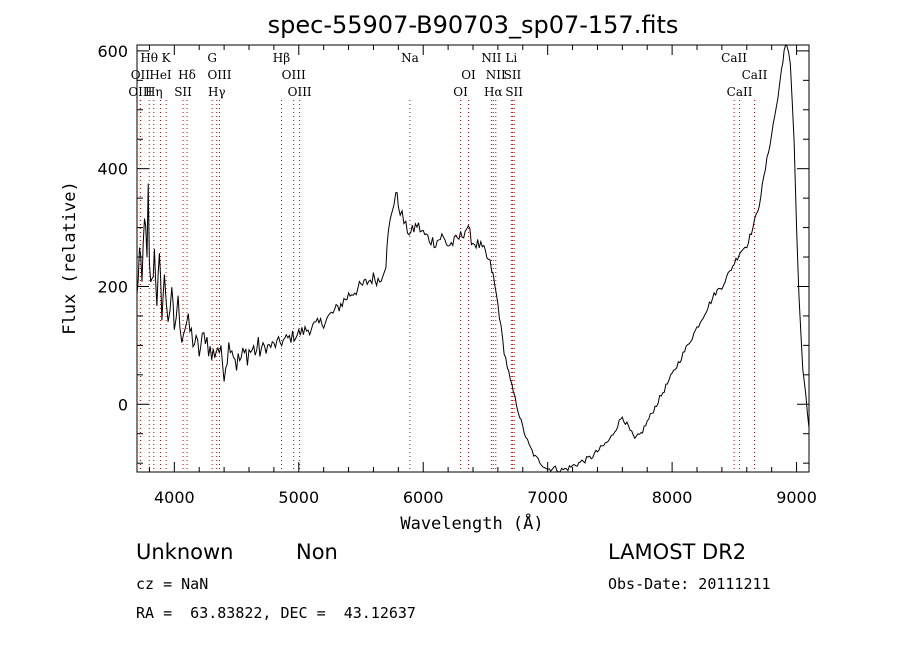 The width and height of the screenshot is (900, 650). I want to click on x-tick-label-4000: 4000, so click(174, 497).